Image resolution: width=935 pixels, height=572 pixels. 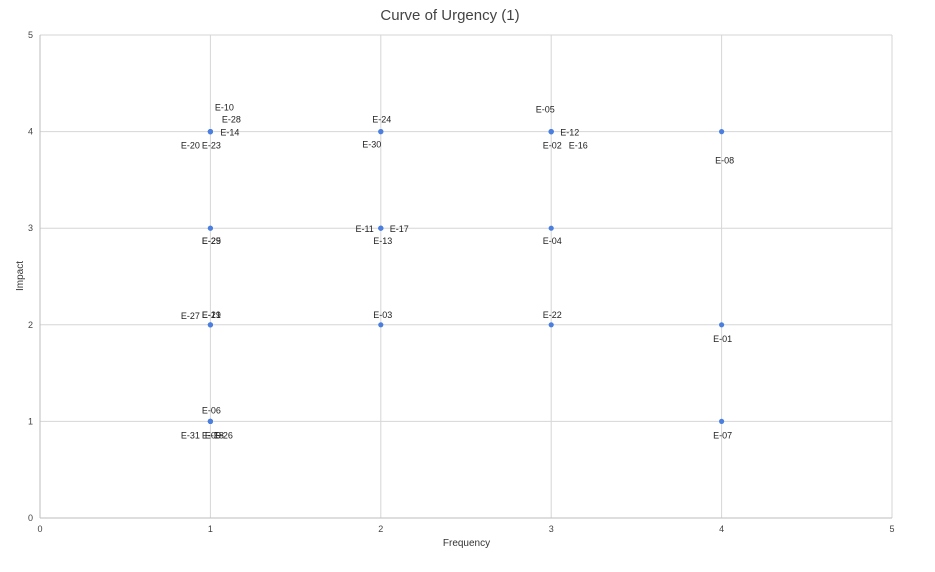 What do you see at coordinates (569, 133) in the screenshot?
I see `data-label: E-12` at bounding box center [569, 133].